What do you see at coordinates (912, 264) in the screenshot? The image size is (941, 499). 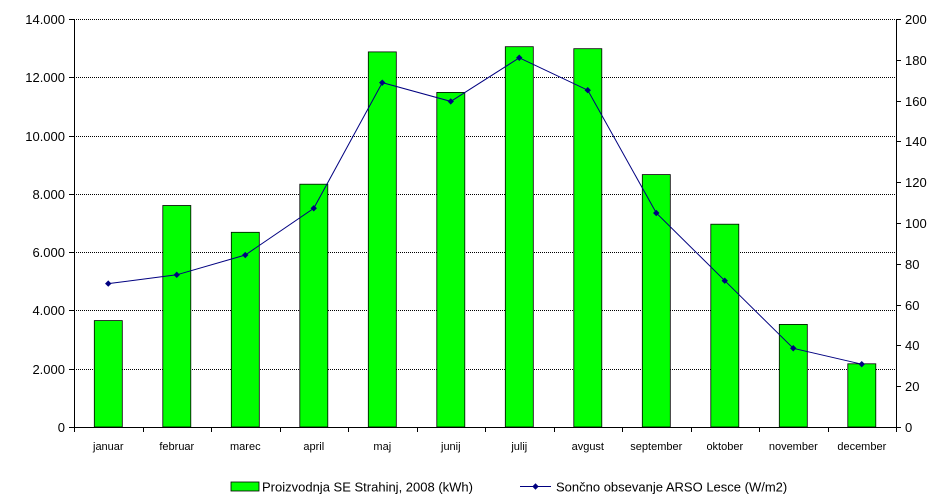 I see `right-tick-label: 80` at bounding box center [912, 264].